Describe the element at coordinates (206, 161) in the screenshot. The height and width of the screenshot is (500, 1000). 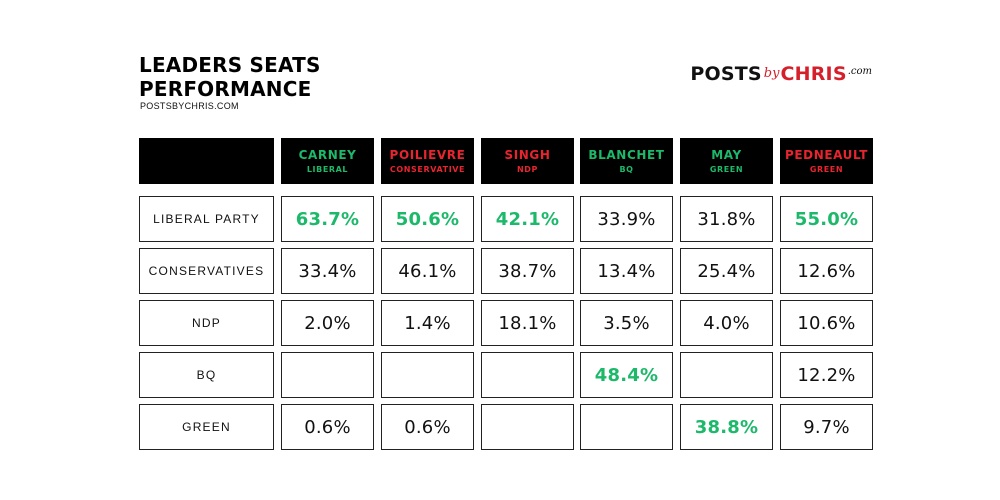
I see `header-corner-cell` at that location.